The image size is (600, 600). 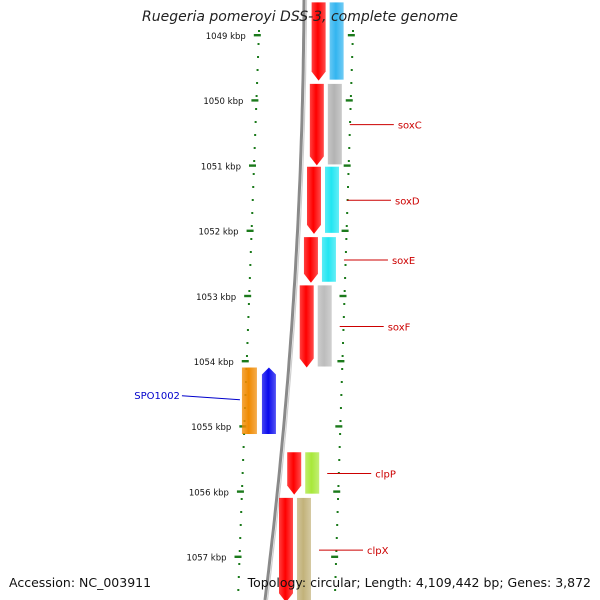 I want to click on gene-label: soxE, so click(x=403, y=261).